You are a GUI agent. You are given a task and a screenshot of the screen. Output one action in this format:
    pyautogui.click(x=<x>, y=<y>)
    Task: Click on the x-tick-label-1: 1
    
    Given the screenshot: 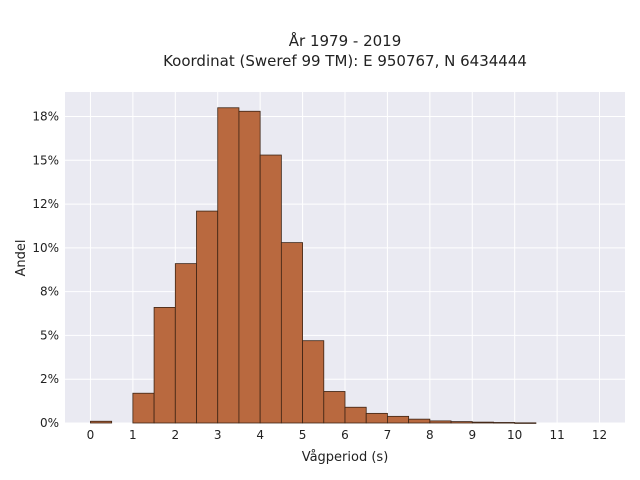 What is the action you would take?
    pyautogui.click(x=133, y=435)
    